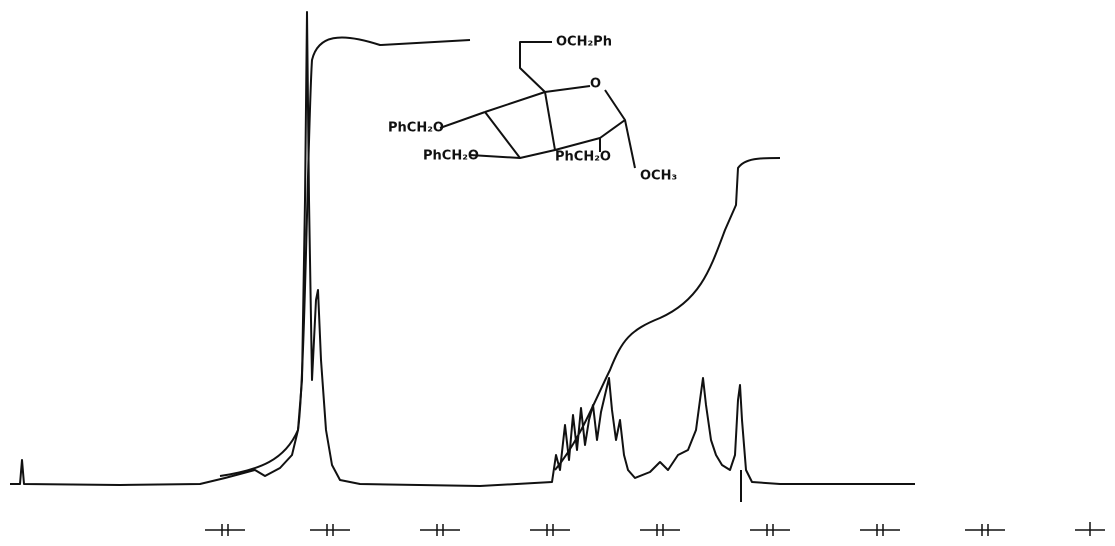 The image size is (1115, 546). I want to click on structure-label: O, so click(595, 84).